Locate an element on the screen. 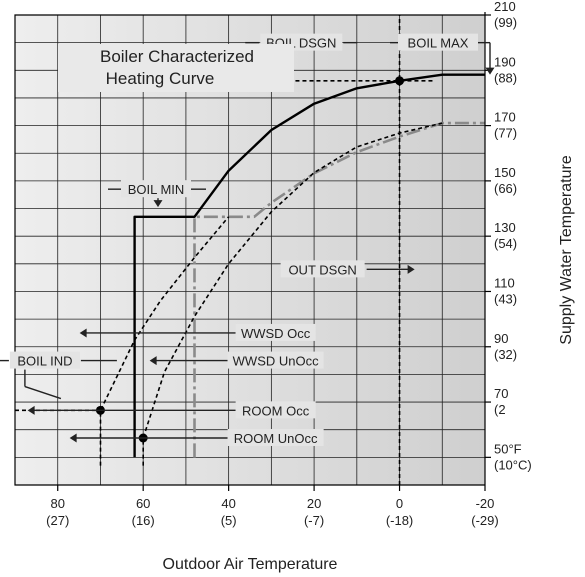  x-axis-title: Outdoor Air Temperature is located at coordinates (250, 564).